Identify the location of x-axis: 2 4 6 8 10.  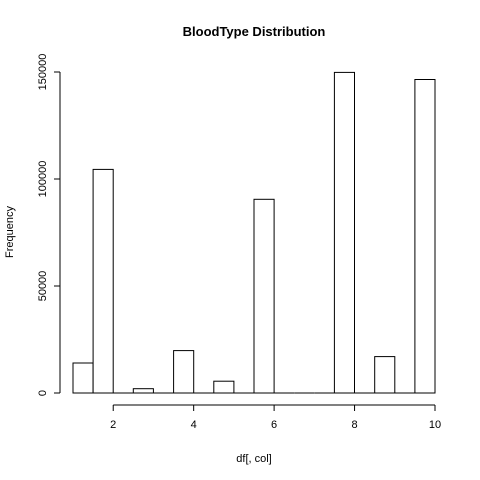
(275, 417).